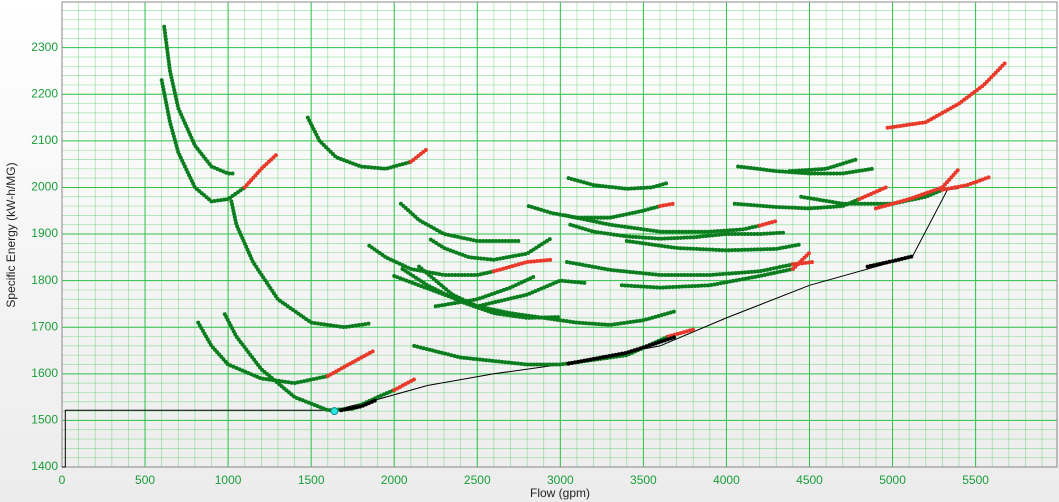 The width and height of the screenshot is (1059, 502). Describe the element at coordinates (477, 480) in the screenshot. I see `x-tick-label: 2500` at that location.